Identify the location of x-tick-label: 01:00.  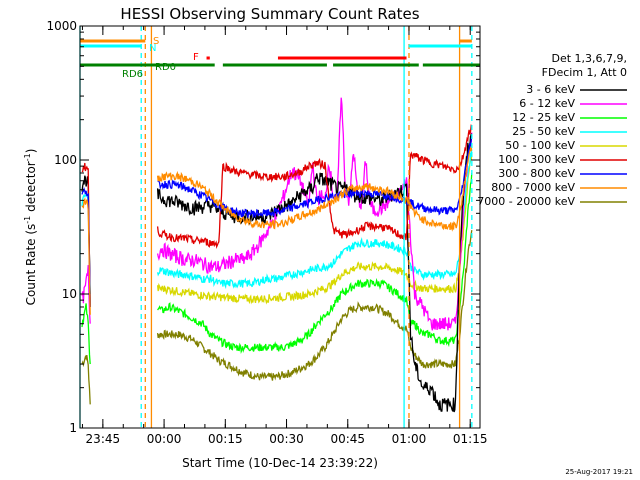
(409, 439).